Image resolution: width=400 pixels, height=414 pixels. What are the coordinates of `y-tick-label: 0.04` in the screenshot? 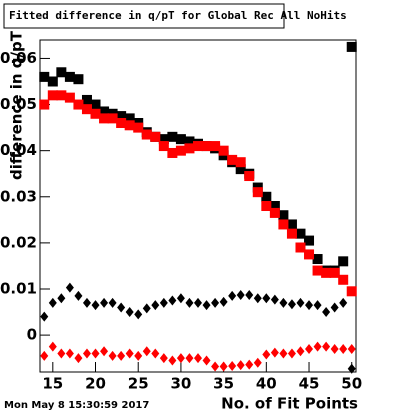 It's located at (18, 150).